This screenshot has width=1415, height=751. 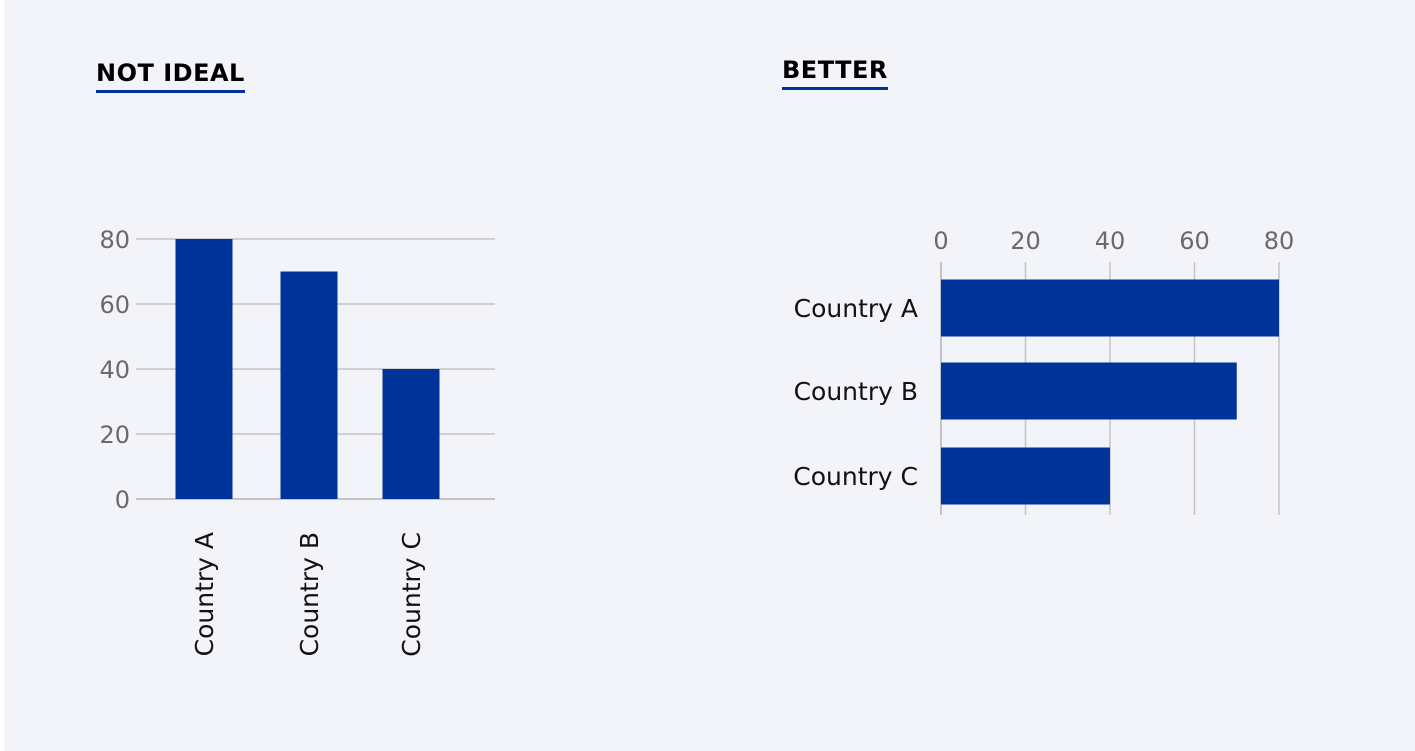 I want to click on y-tick-label: 80, so click(x=114, y=240).